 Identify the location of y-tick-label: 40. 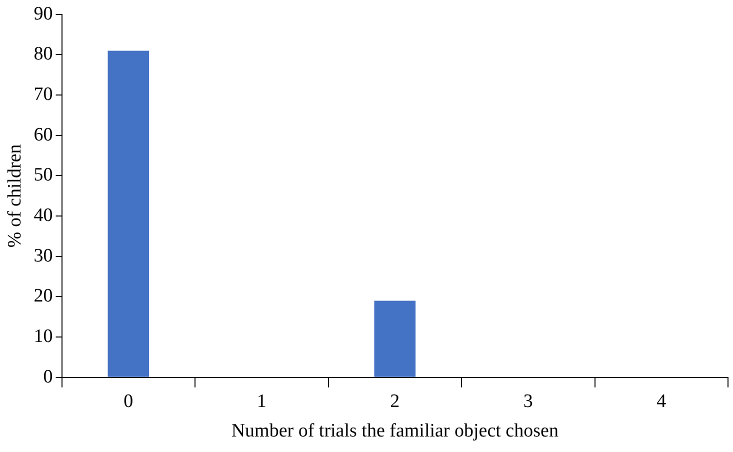
(43, 215).